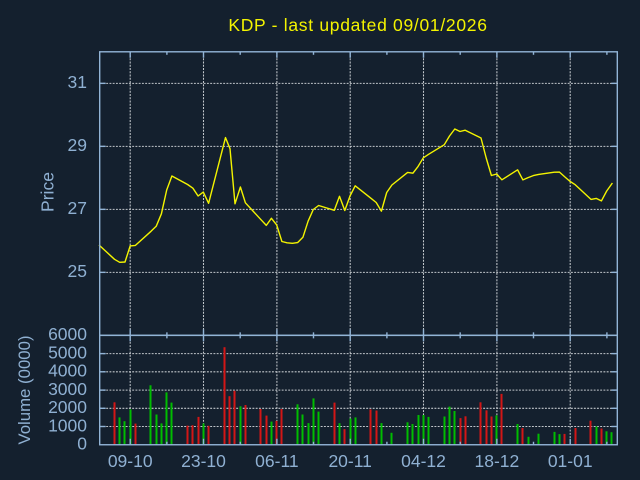 Image resolution: width=640 pixels, height=480 pixels. What do you see at coordinates (77, 145) in the screenshot?
I see `svg-text: 29` at bounding box center [77, 145].